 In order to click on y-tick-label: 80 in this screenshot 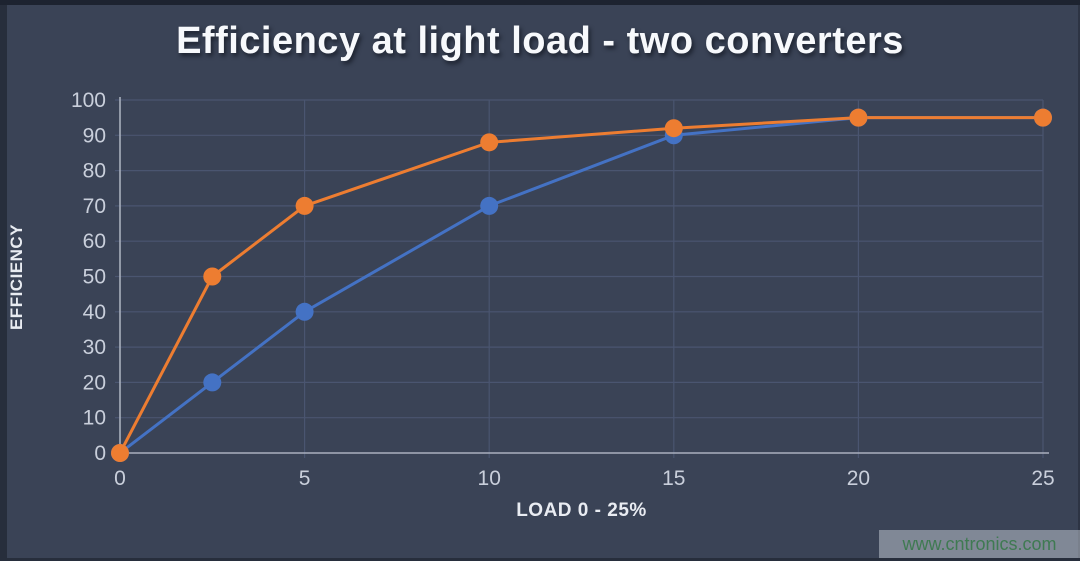, I will do `click(94, 171)`.